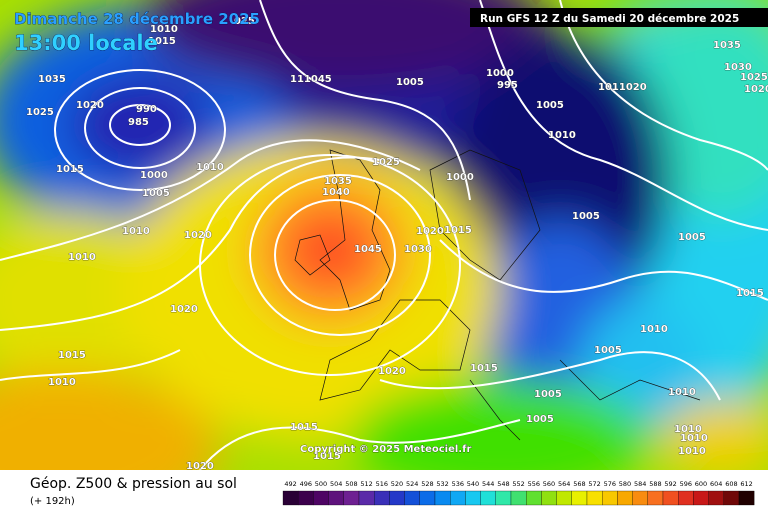 This screenshot has width=768, height=512. I want to click on colorbar-tick-label: 516, so click(382, 484).